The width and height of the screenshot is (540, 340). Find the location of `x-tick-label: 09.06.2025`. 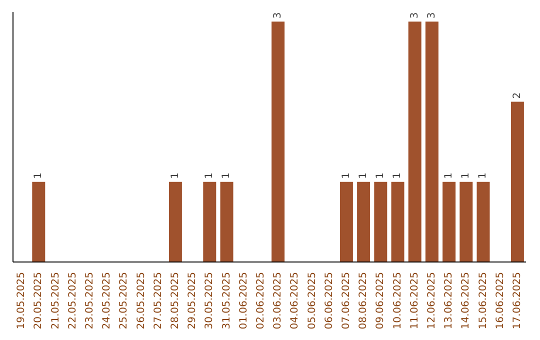

x-tick-label: 09.06.2025 is located at coordinates (380, 301).